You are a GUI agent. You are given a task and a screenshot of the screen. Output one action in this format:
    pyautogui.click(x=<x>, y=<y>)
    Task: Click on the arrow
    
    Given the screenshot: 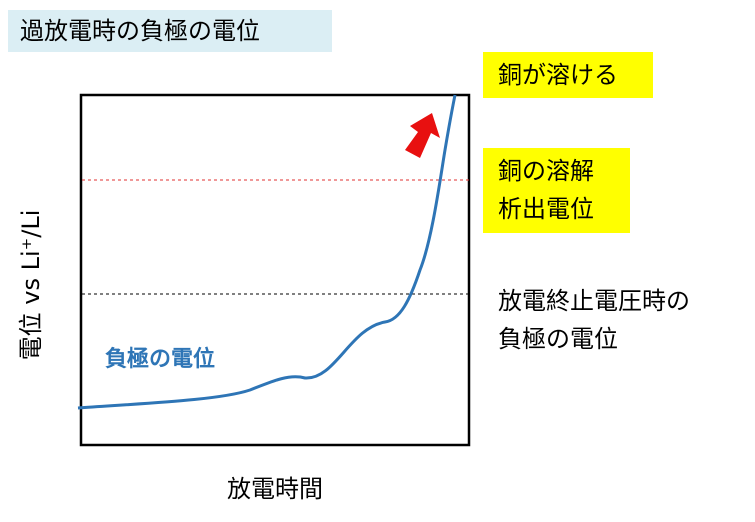 What is the action you would take?
    pyautogui.click(x=422, y=135)
    